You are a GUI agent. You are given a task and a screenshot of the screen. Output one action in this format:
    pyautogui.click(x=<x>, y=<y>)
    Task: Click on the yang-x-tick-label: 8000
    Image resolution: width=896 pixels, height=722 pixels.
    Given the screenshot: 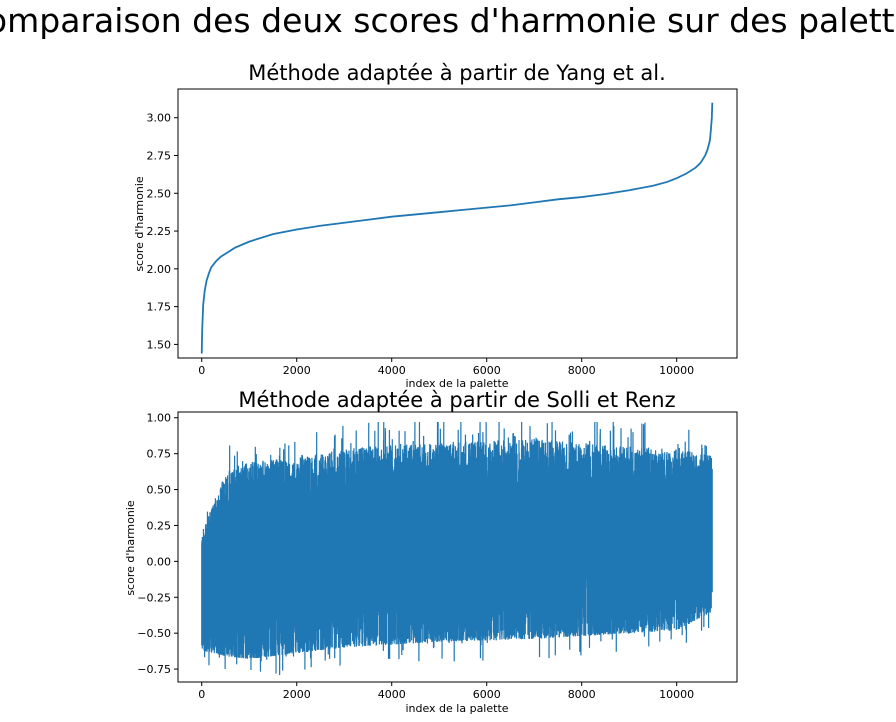 What is the action you would take?
    pyautogui.click(x=582, y=370)
    